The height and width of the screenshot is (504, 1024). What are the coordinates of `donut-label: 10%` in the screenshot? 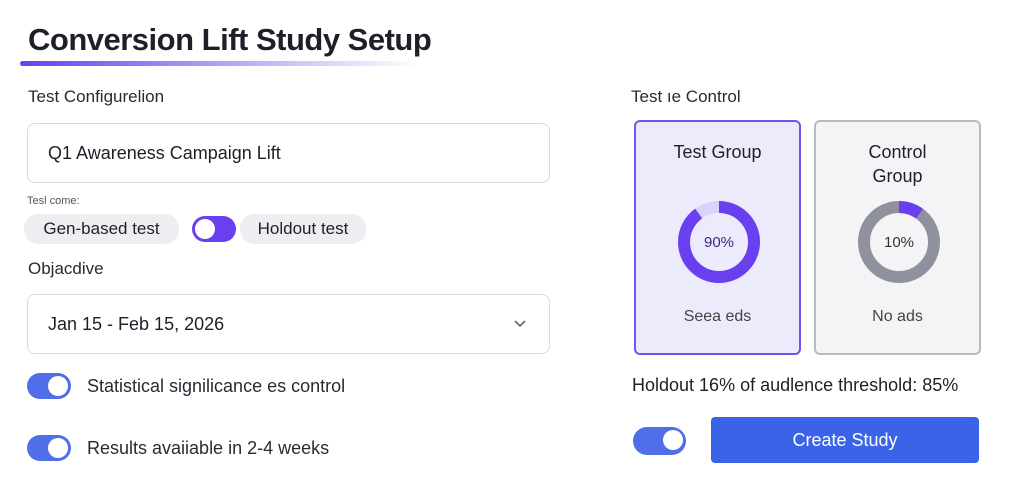 It's located at (899, 242).